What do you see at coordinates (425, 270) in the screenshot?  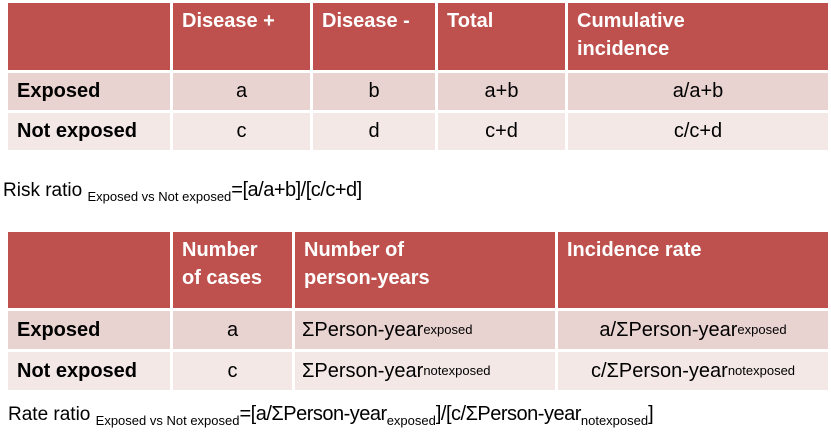 I see `rate-table-header-person-years: Number of person-years` at bounding box center [425, 270].